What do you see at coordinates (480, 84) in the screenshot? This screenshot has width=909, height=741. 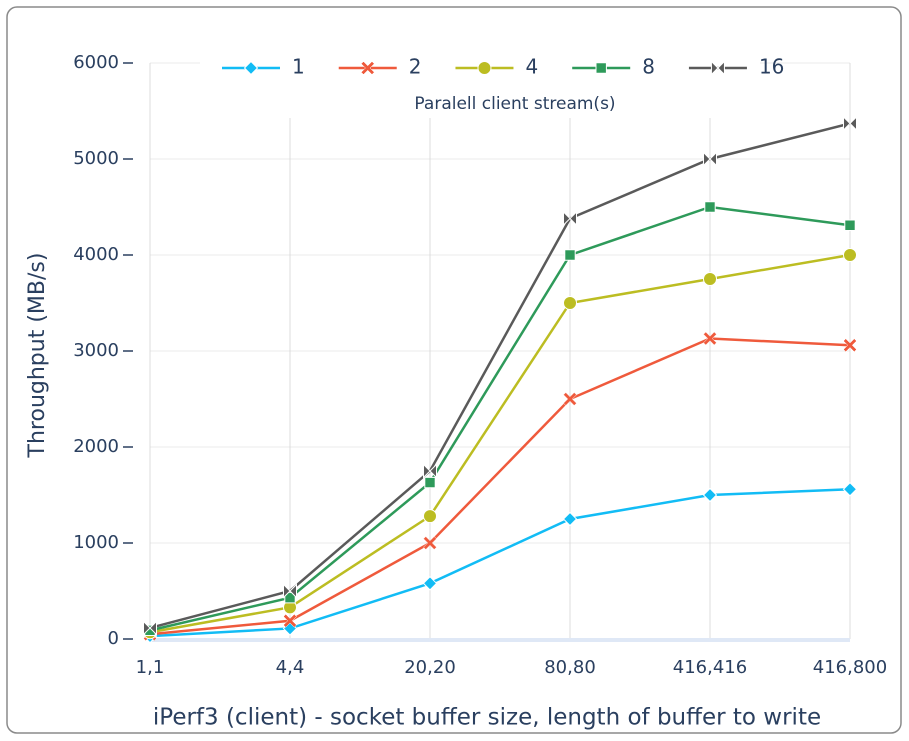 I see `legend-background` at bounding box center [480, 84].